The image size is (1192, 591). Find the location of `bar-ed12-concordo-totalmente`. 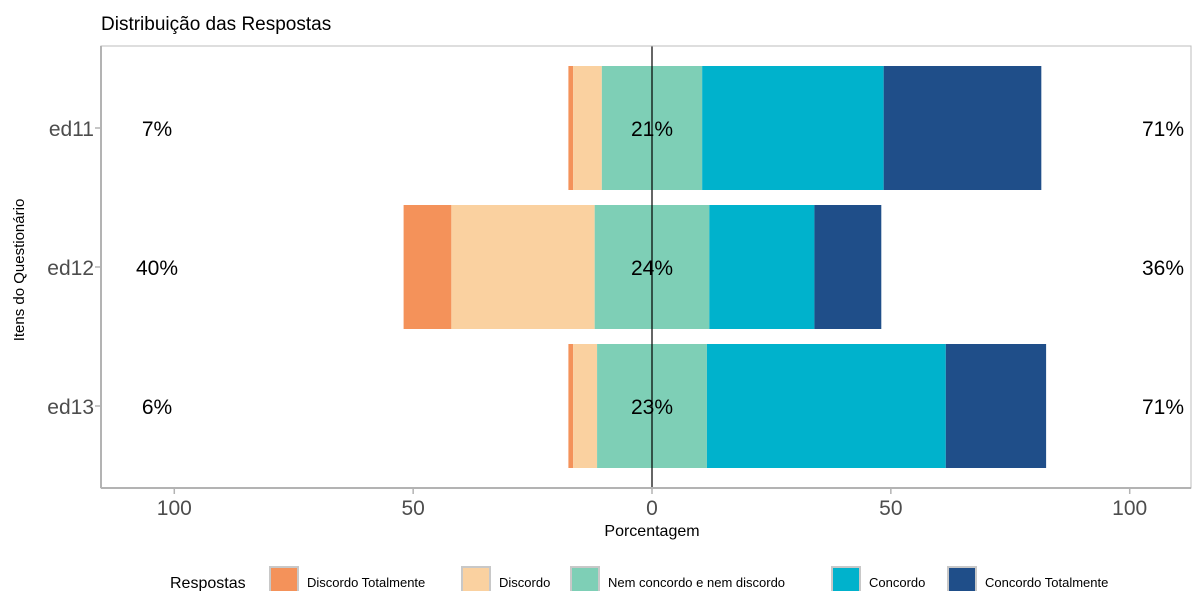

bar-ed12-concordo-totalmente is located at coordinates (848, 267).